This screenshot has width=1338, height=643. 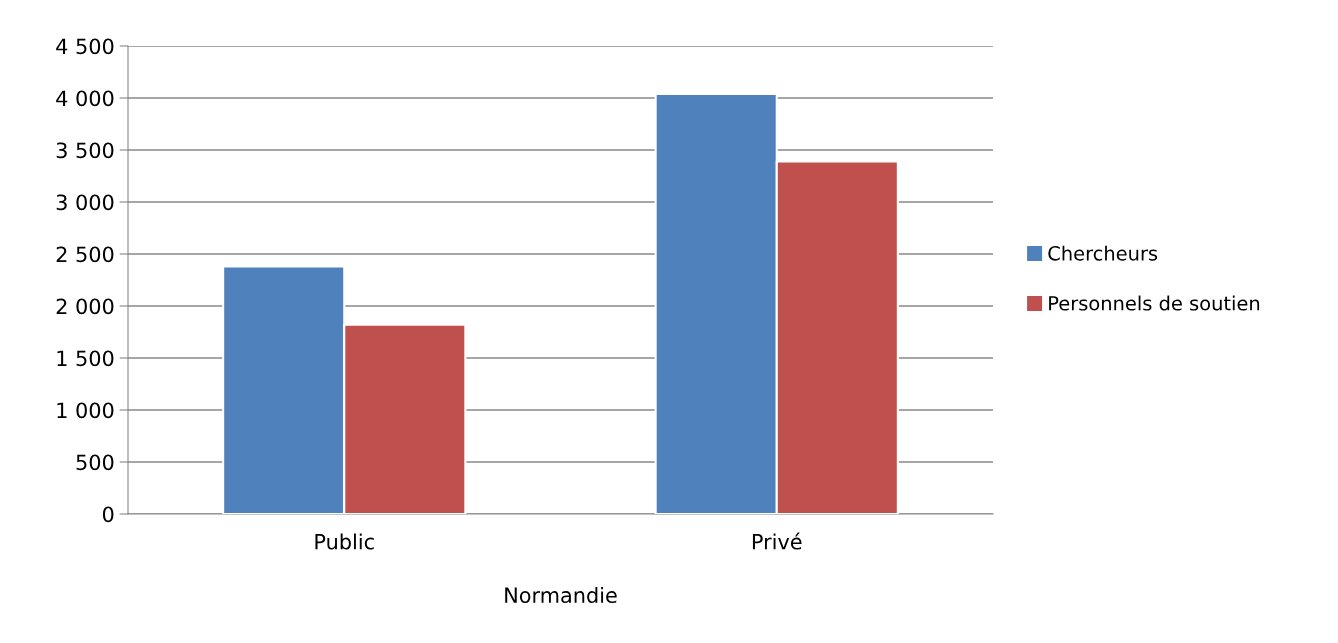 What do you see at coordinates (85, 358) in the screenshot?
I see `y-tick-label: 1 500` at bounding box center [85, 358].